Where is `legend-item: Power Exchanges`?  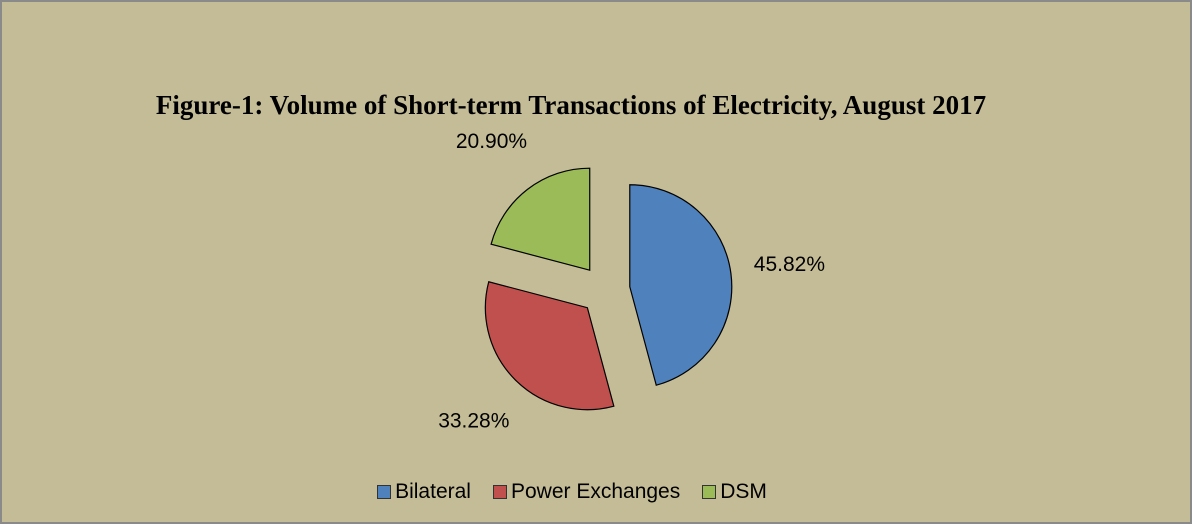 legend-item: Power Exchanges is located at coordinates (586, 492).